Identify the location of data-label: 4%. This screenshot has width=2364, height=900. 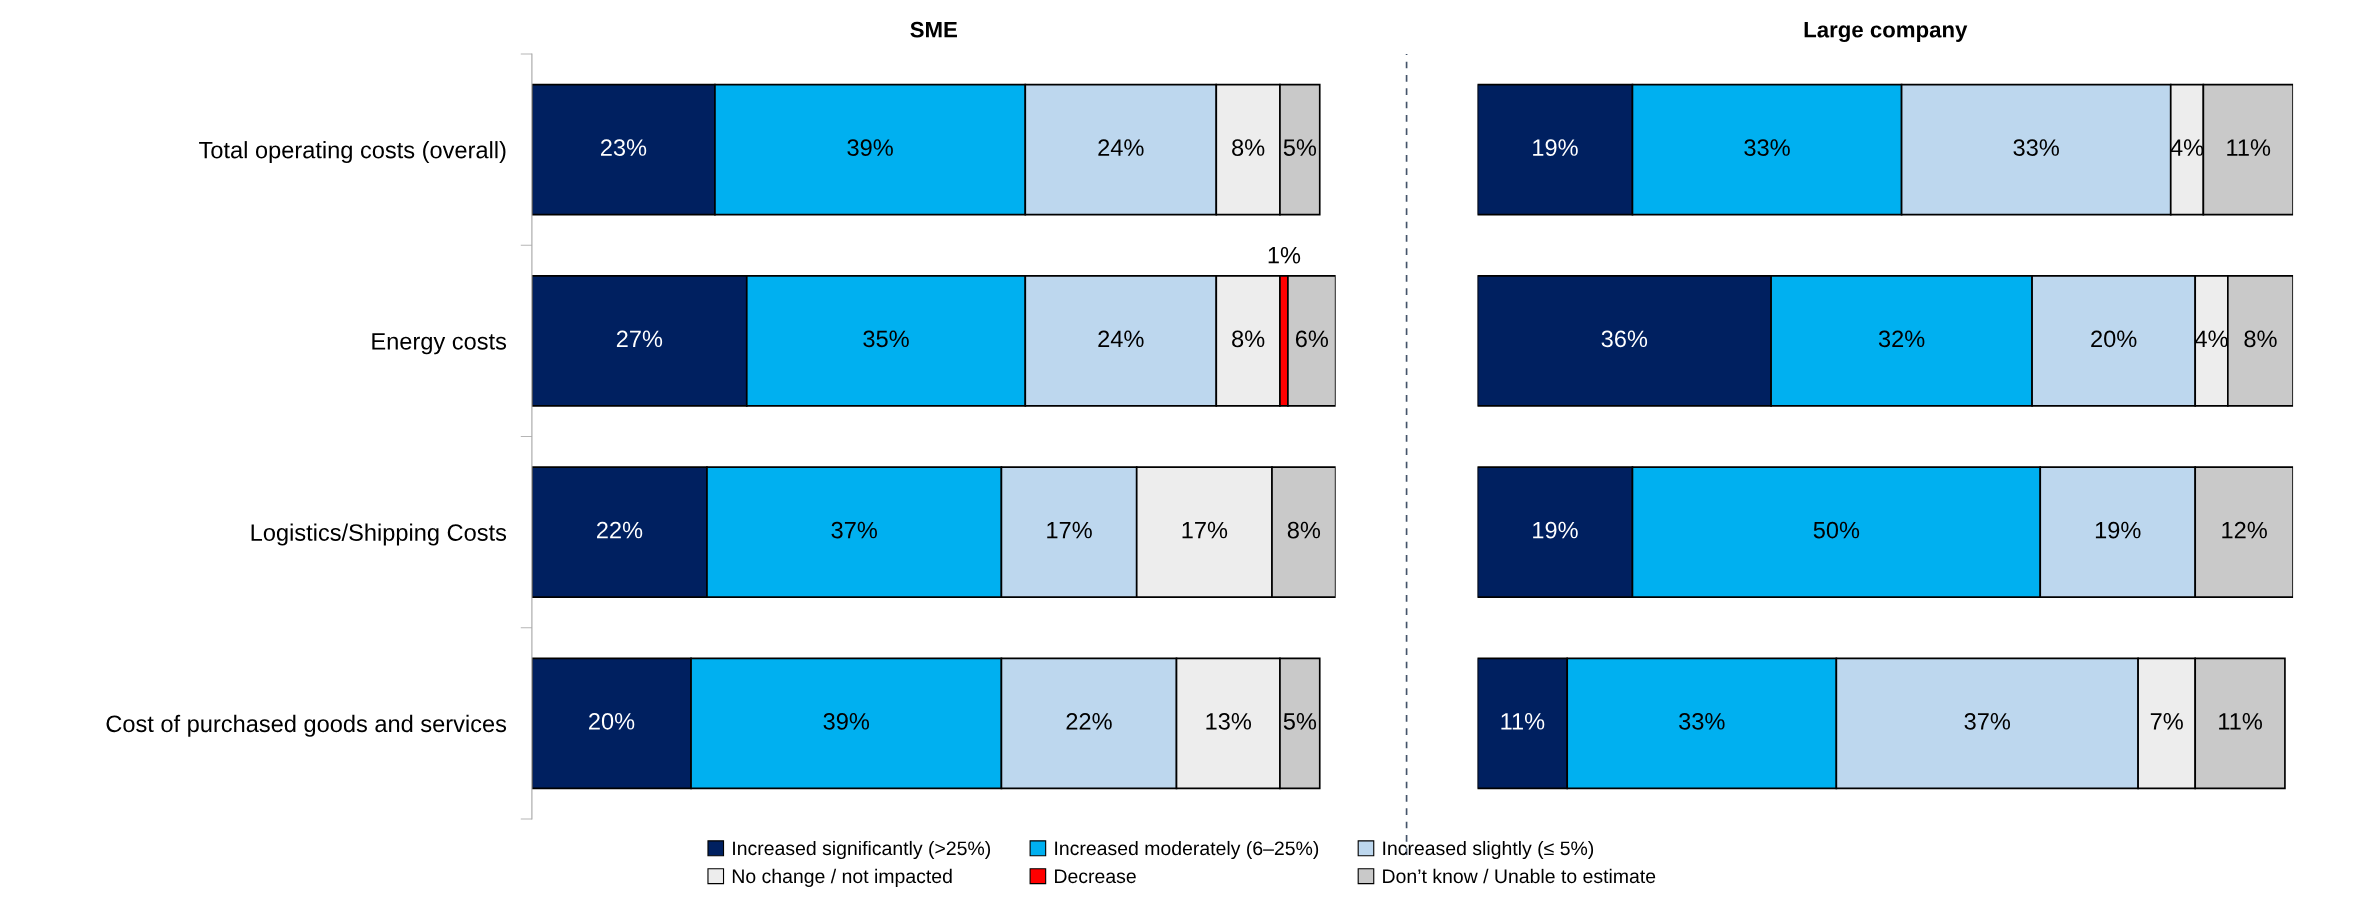
(2211, 339).